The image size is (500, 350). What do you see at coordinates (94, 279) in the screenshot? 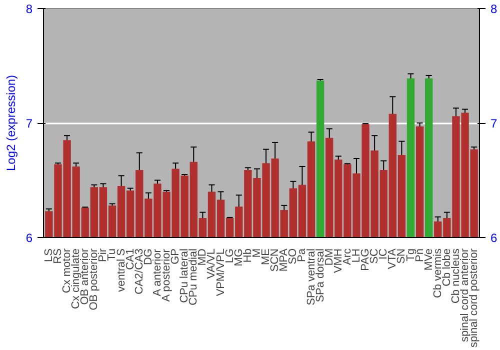
I see `x-tick-label: OB posterior` at bounding box center [94, 279].